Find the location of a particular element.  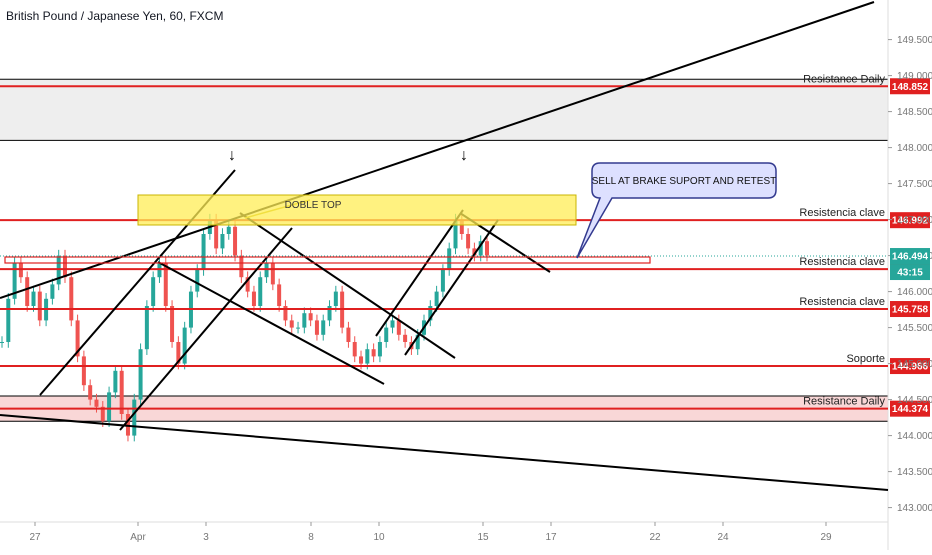

y-tick-label: 144.000 is located at coordinates (914, 436).